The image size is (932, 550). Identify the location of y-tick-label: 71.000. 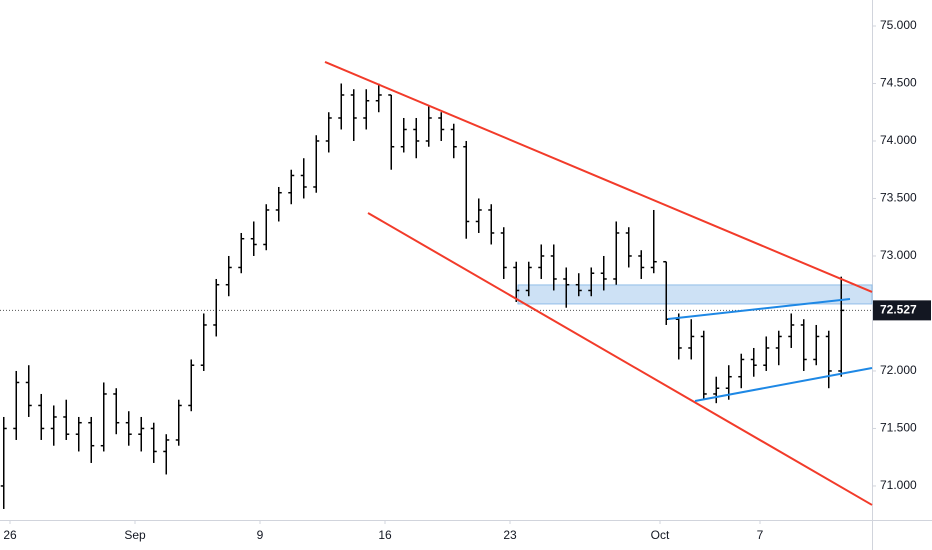
(898, 485).